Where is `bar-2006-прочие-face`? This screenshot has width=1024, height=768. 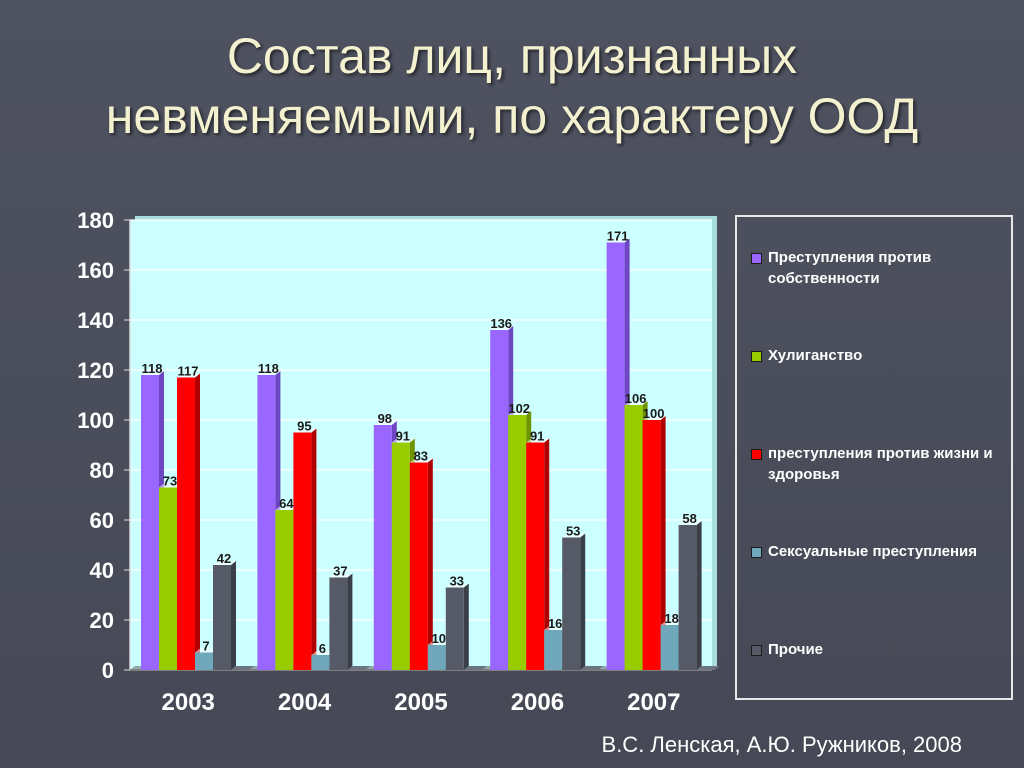
bar-2006-прочие-face is located at coordinates (571, 603).